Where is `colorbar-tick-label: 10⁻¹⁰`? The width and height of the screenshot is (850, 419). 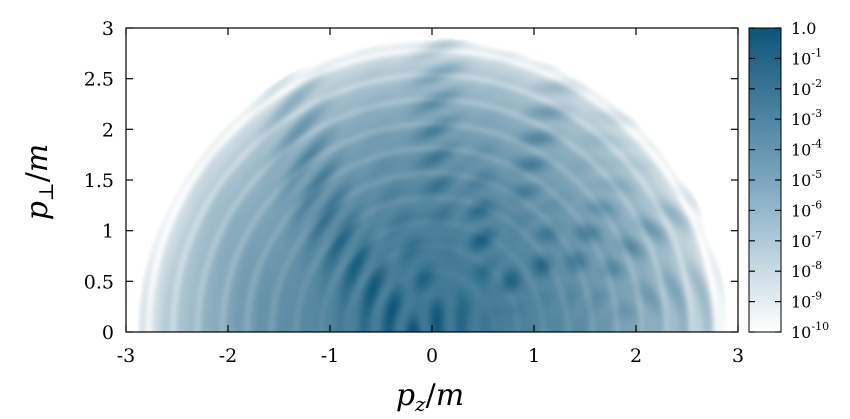 colorbar-tick-label: 10⁻¹⁰ is located at coordinates (810, 331).